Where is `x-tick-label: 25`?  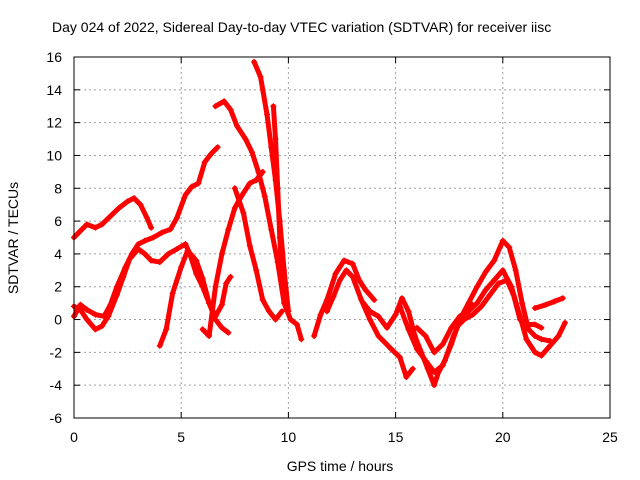
x-tick-label: 25 is located at coordinates (610, 437).